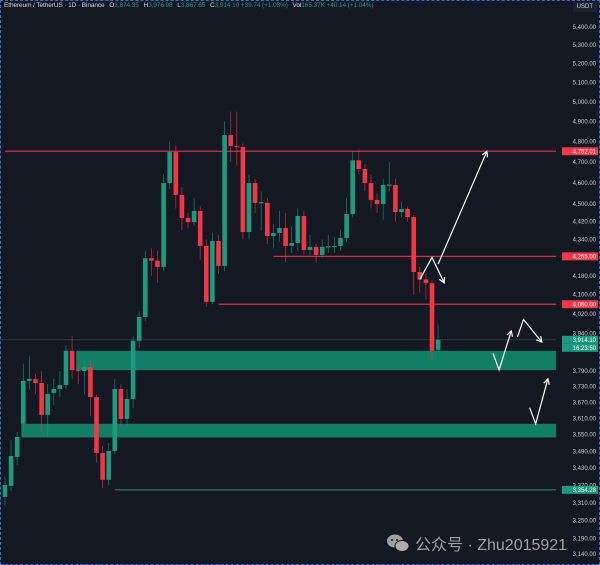 The image size is (600, 565). I want to click on y-tick-label: 4,340.00, so click(585, 240).